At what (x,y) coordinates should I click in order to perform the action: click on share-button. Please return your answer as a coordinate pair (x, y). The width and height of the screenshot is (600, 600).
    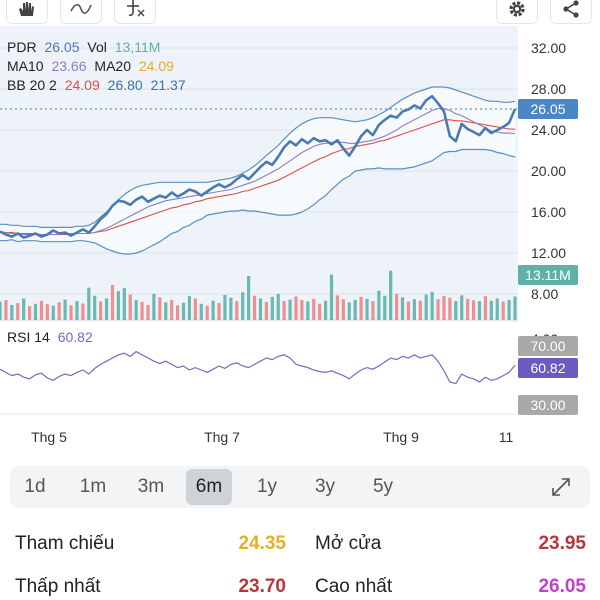
    Looking at the image, I should click on (571, 12).